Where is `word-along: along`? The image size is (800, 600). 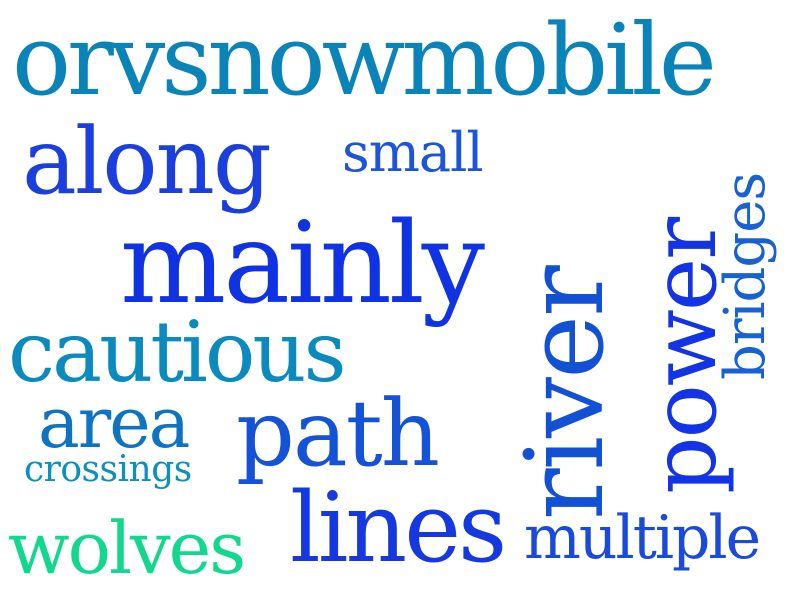
word-along: along is located at coordinates (147, 161).